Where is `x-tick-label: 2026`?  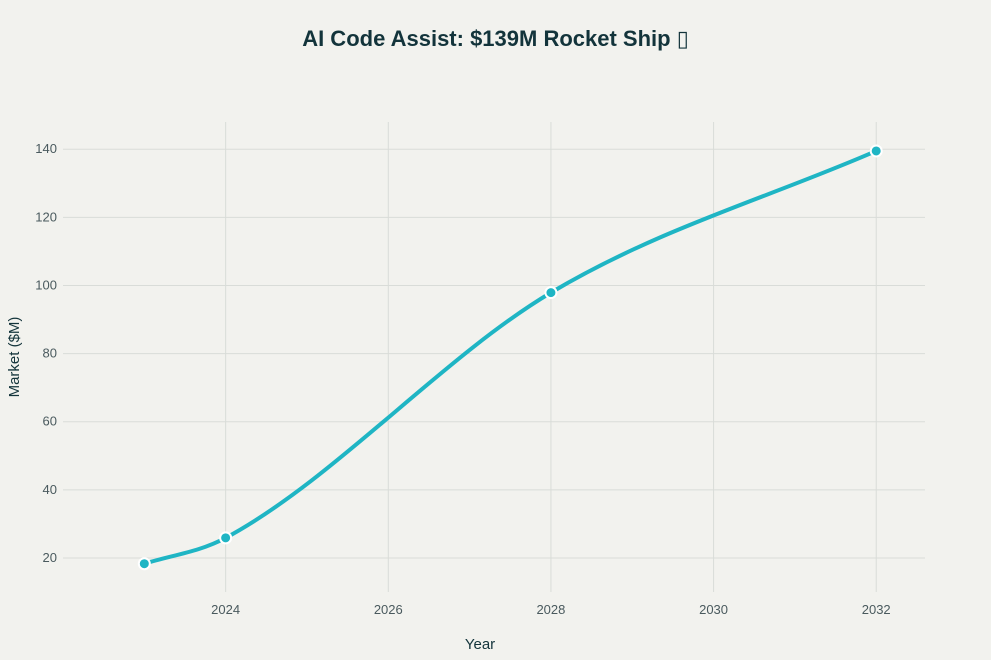 x-tick-label: 2026 is located at coordinates (388, 609).